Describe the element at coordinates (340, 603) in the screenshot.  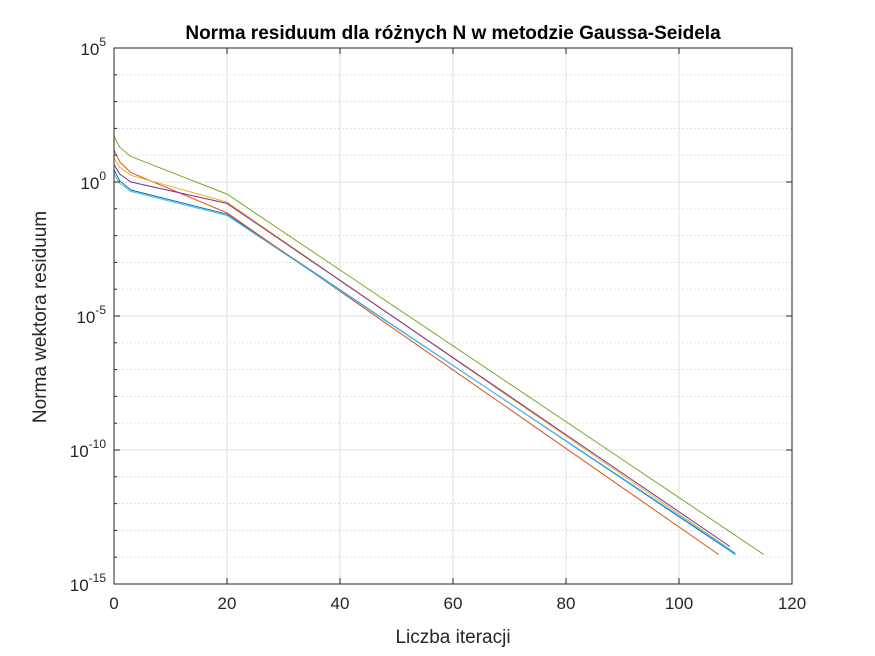
I see `x-tick-label: 40` at that location.